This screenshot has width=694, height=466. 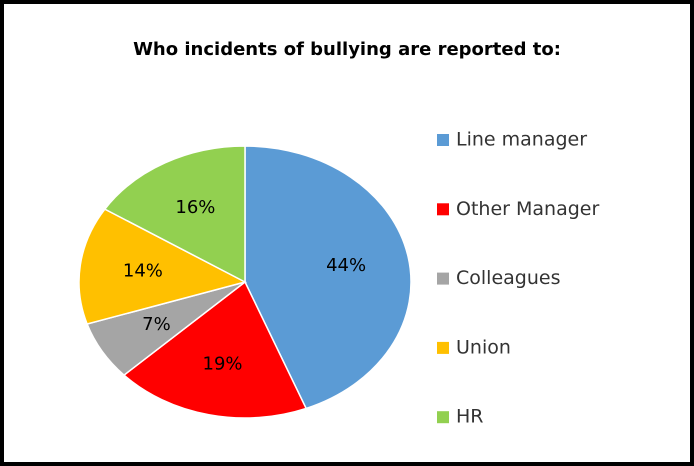 I want to click on legend-label: HR, so click(x=470, y=417).